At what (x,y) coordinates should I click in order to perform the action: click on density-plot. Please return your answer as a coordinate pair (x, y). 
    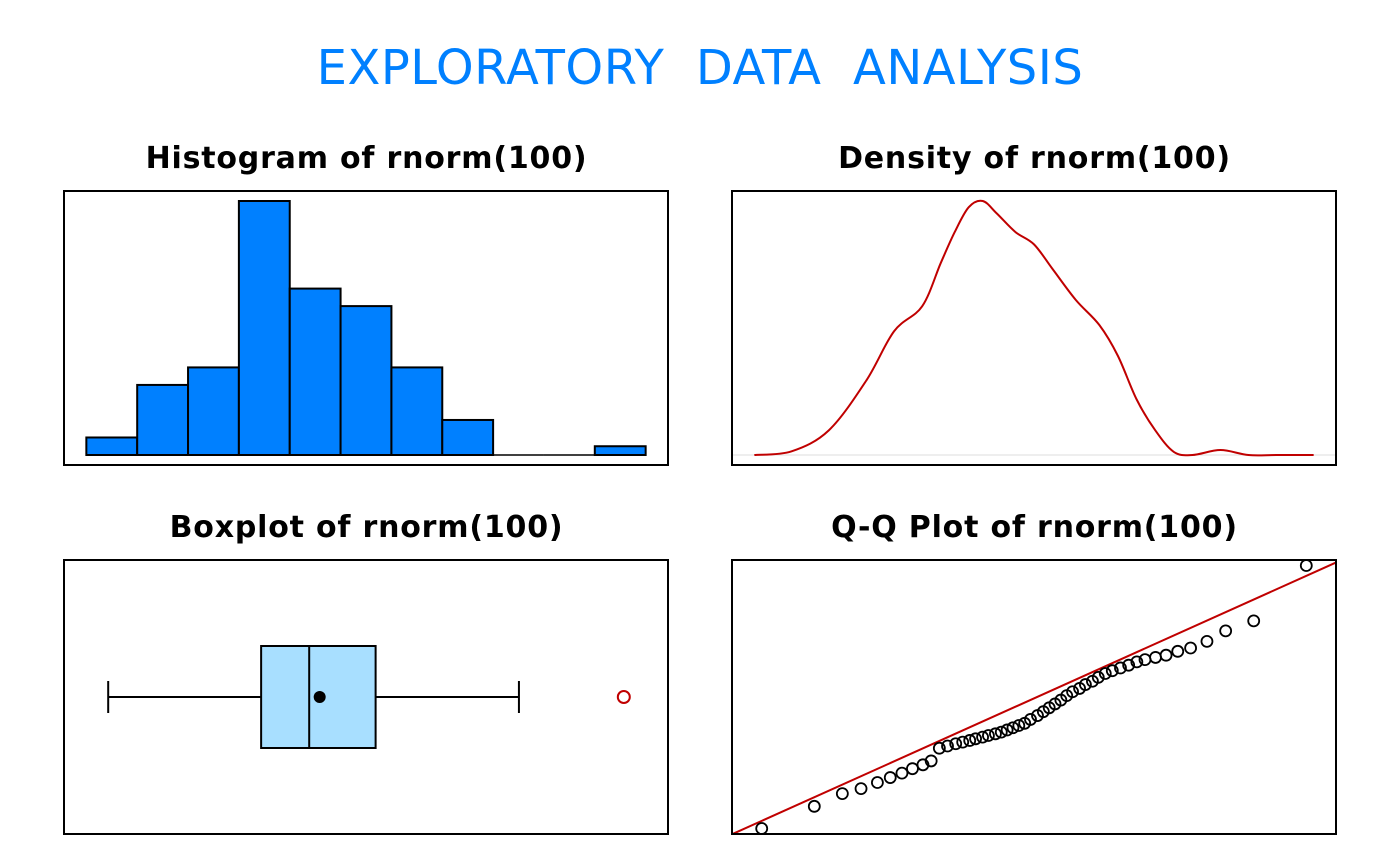
    Looking at the image, I should click on (1034, 328).